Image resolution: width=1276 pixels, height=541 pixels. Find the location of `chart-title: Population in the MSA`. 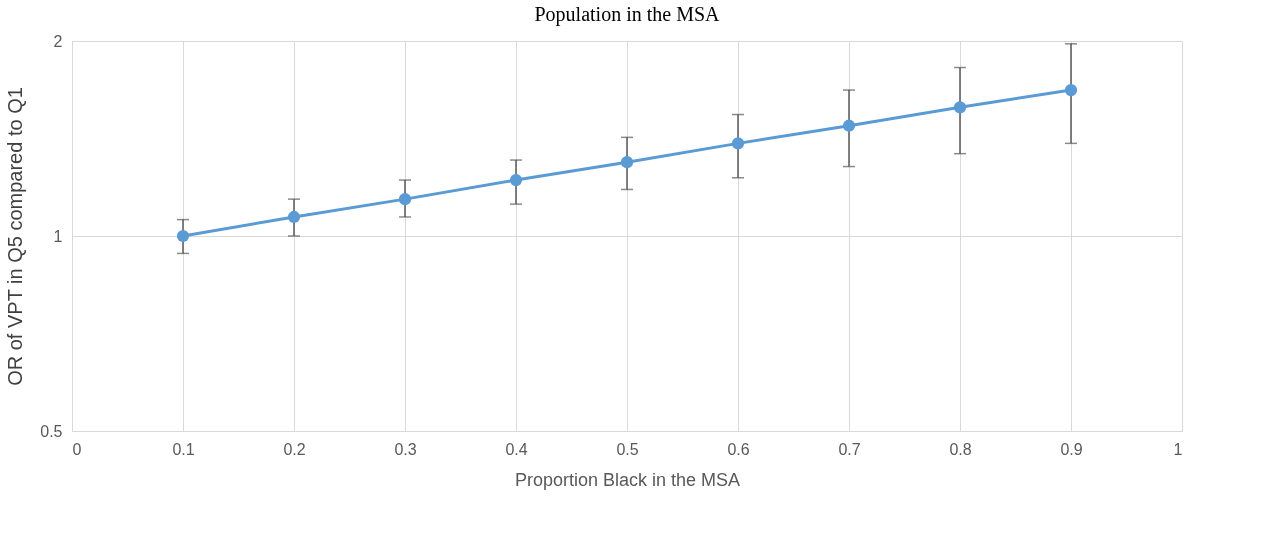

chart-title: Population in the MSA is located at coordinates (627, 14).